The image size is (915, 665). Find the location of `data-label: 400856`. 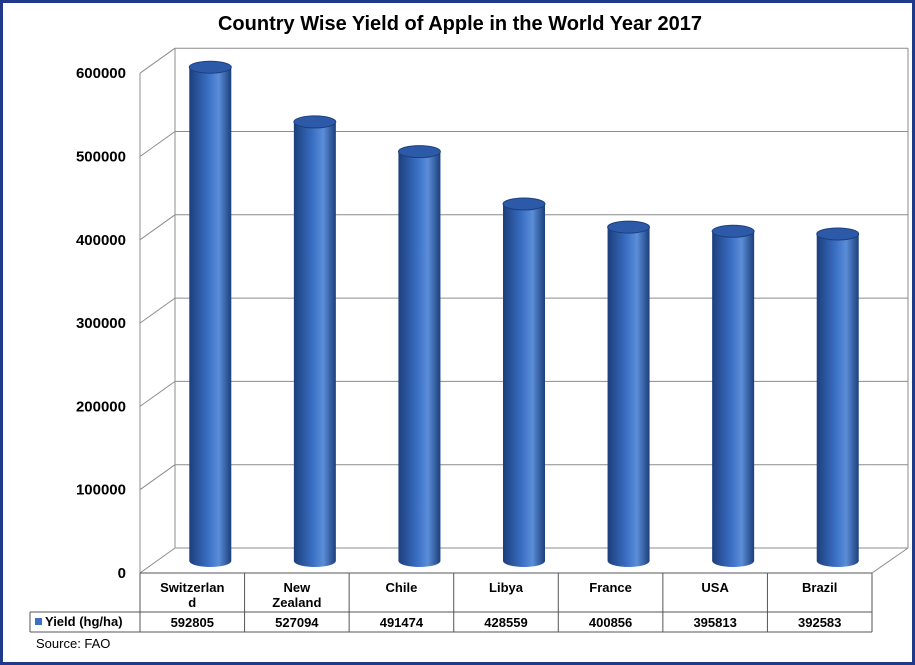

data-label: 400856 is located at coordinates (610, 622).